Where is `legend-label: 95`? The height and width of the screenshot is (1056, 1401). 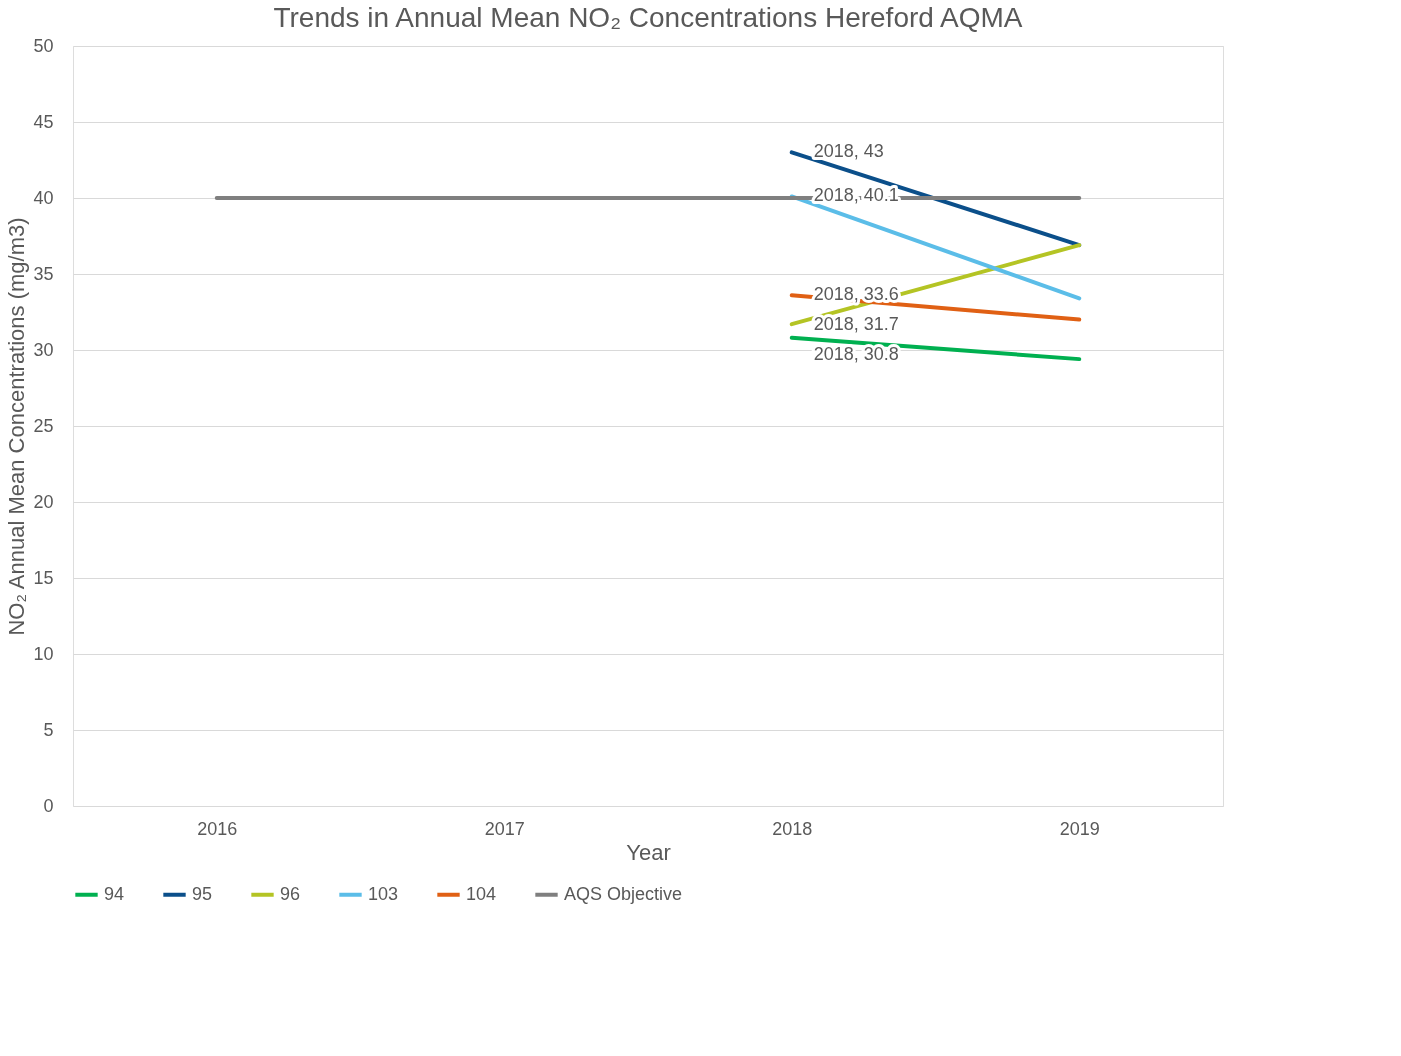
legend-label: 95 is located at coordinates (202, 893).